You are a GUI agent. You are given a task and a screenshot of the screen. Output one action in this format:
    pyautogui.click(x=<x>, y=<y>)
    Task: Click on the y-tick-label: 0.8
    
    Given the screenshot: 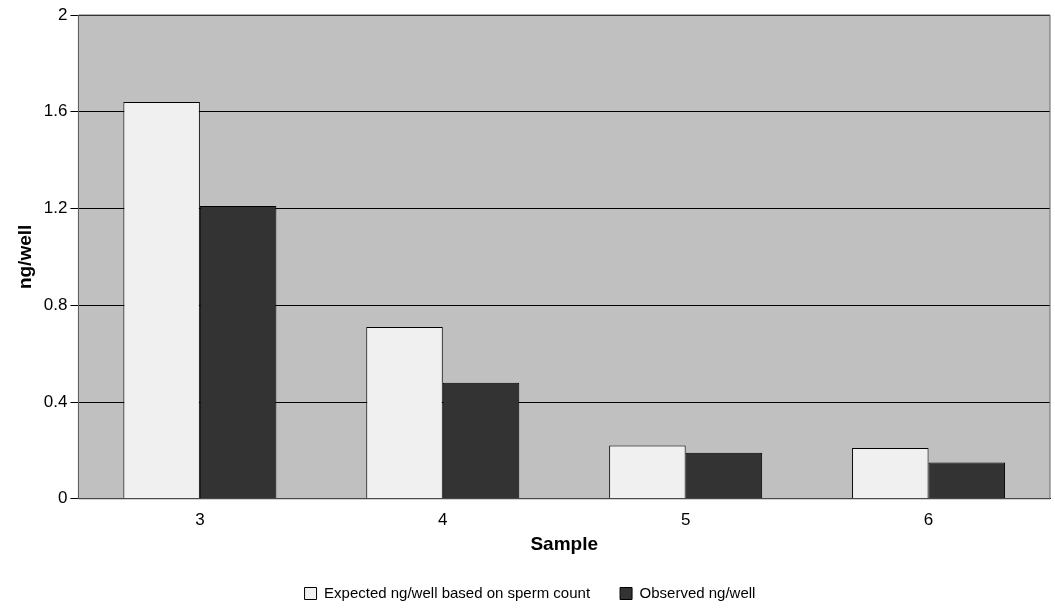 What is the action you would take?
    pyautogui.click(x=55, y=304)
    